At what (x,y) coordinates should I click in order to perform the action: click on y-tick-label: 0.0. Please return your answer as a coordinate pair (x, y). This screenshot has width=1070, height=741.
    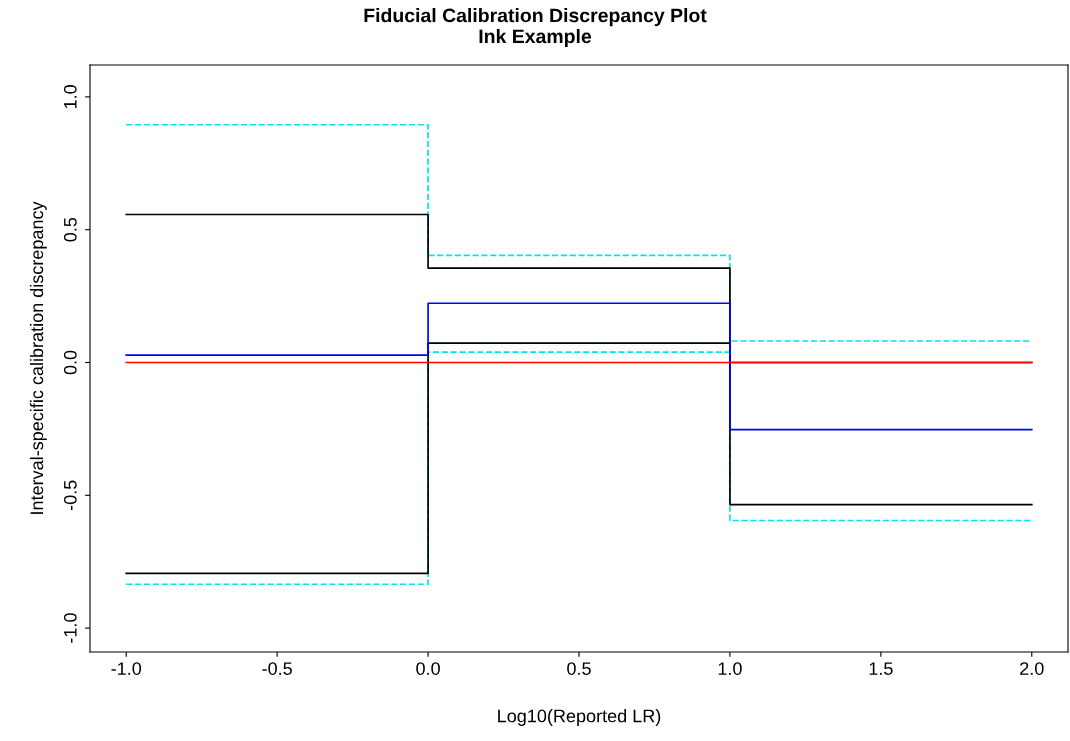
    Looking at the image, I should click on (70, 362).